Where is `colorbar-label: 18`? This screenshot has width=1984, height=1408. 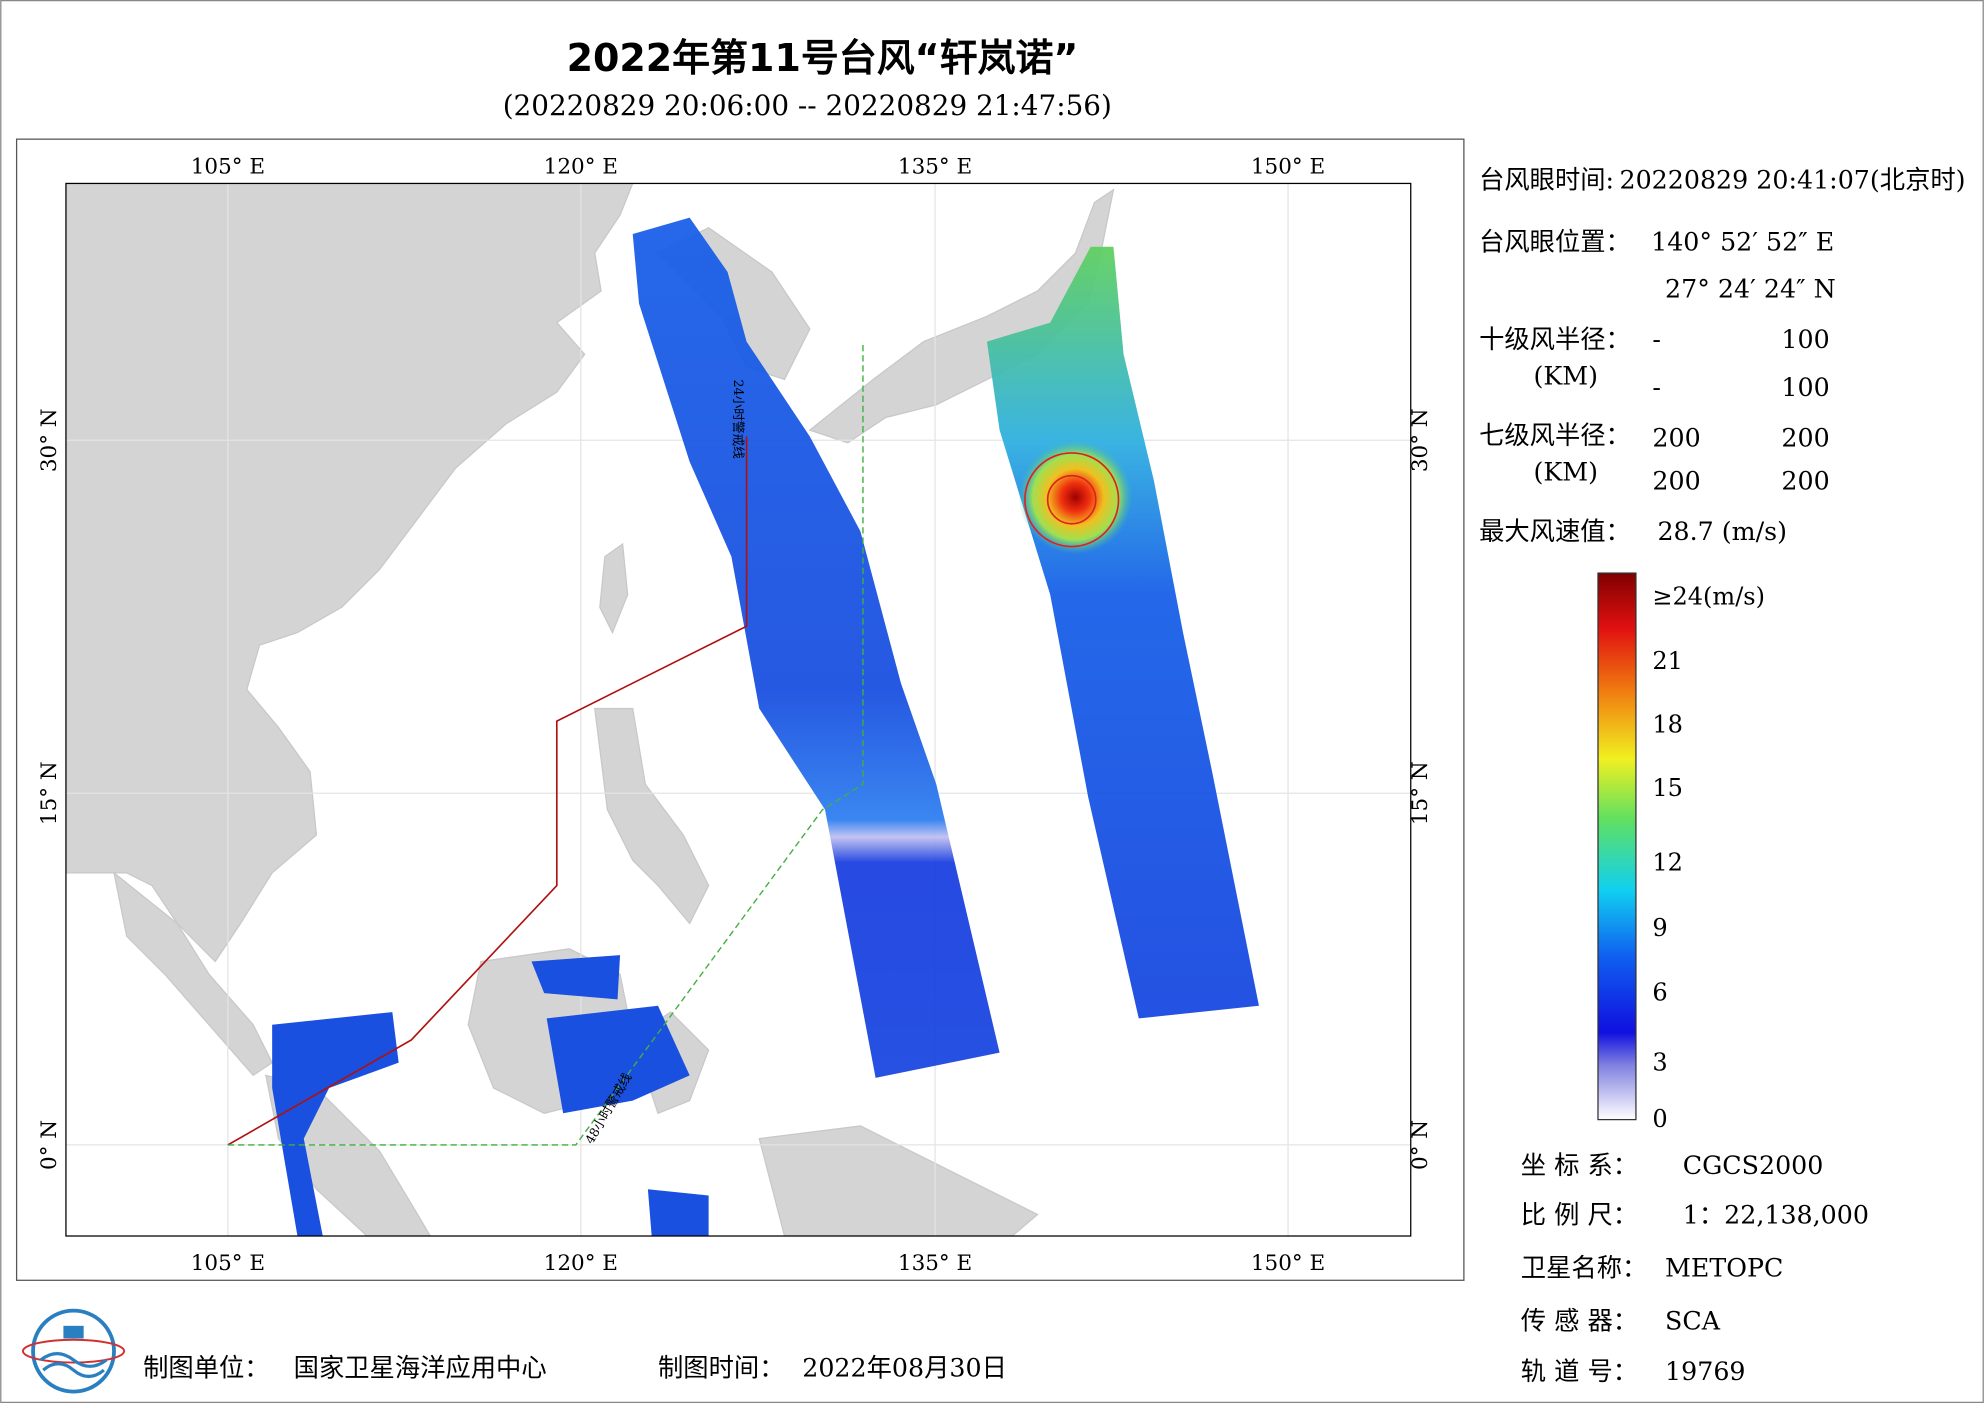
colorbar-label: 18 is located at coordinates (1667, 724).